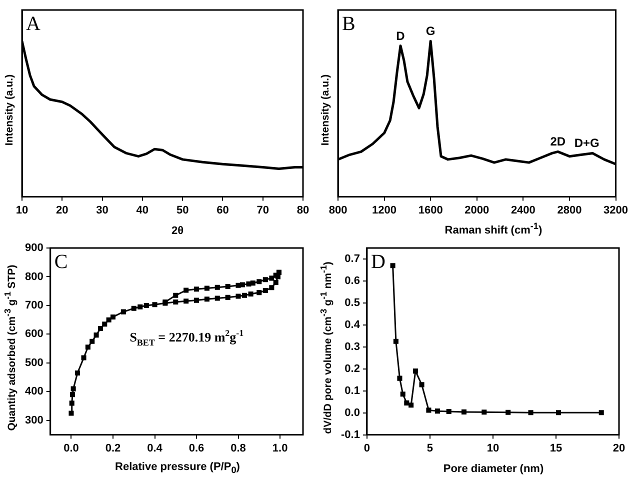 The width and height of the screenshot is (631, 477). Describe the element at coordinates (280, 448) in the screenshot. I see `x-tick-label: 1.0` at that location.